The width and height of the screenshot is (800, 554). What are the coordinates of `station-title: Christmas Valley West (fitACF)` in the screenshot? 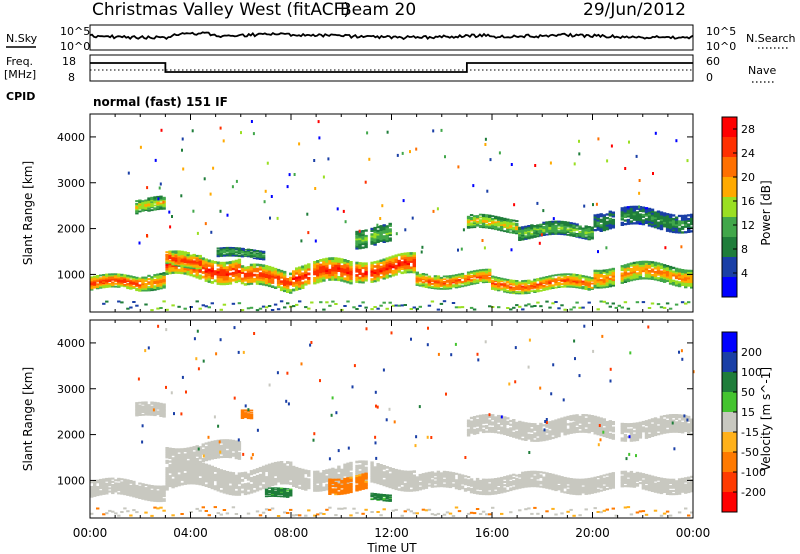 It's located at (221, 10).